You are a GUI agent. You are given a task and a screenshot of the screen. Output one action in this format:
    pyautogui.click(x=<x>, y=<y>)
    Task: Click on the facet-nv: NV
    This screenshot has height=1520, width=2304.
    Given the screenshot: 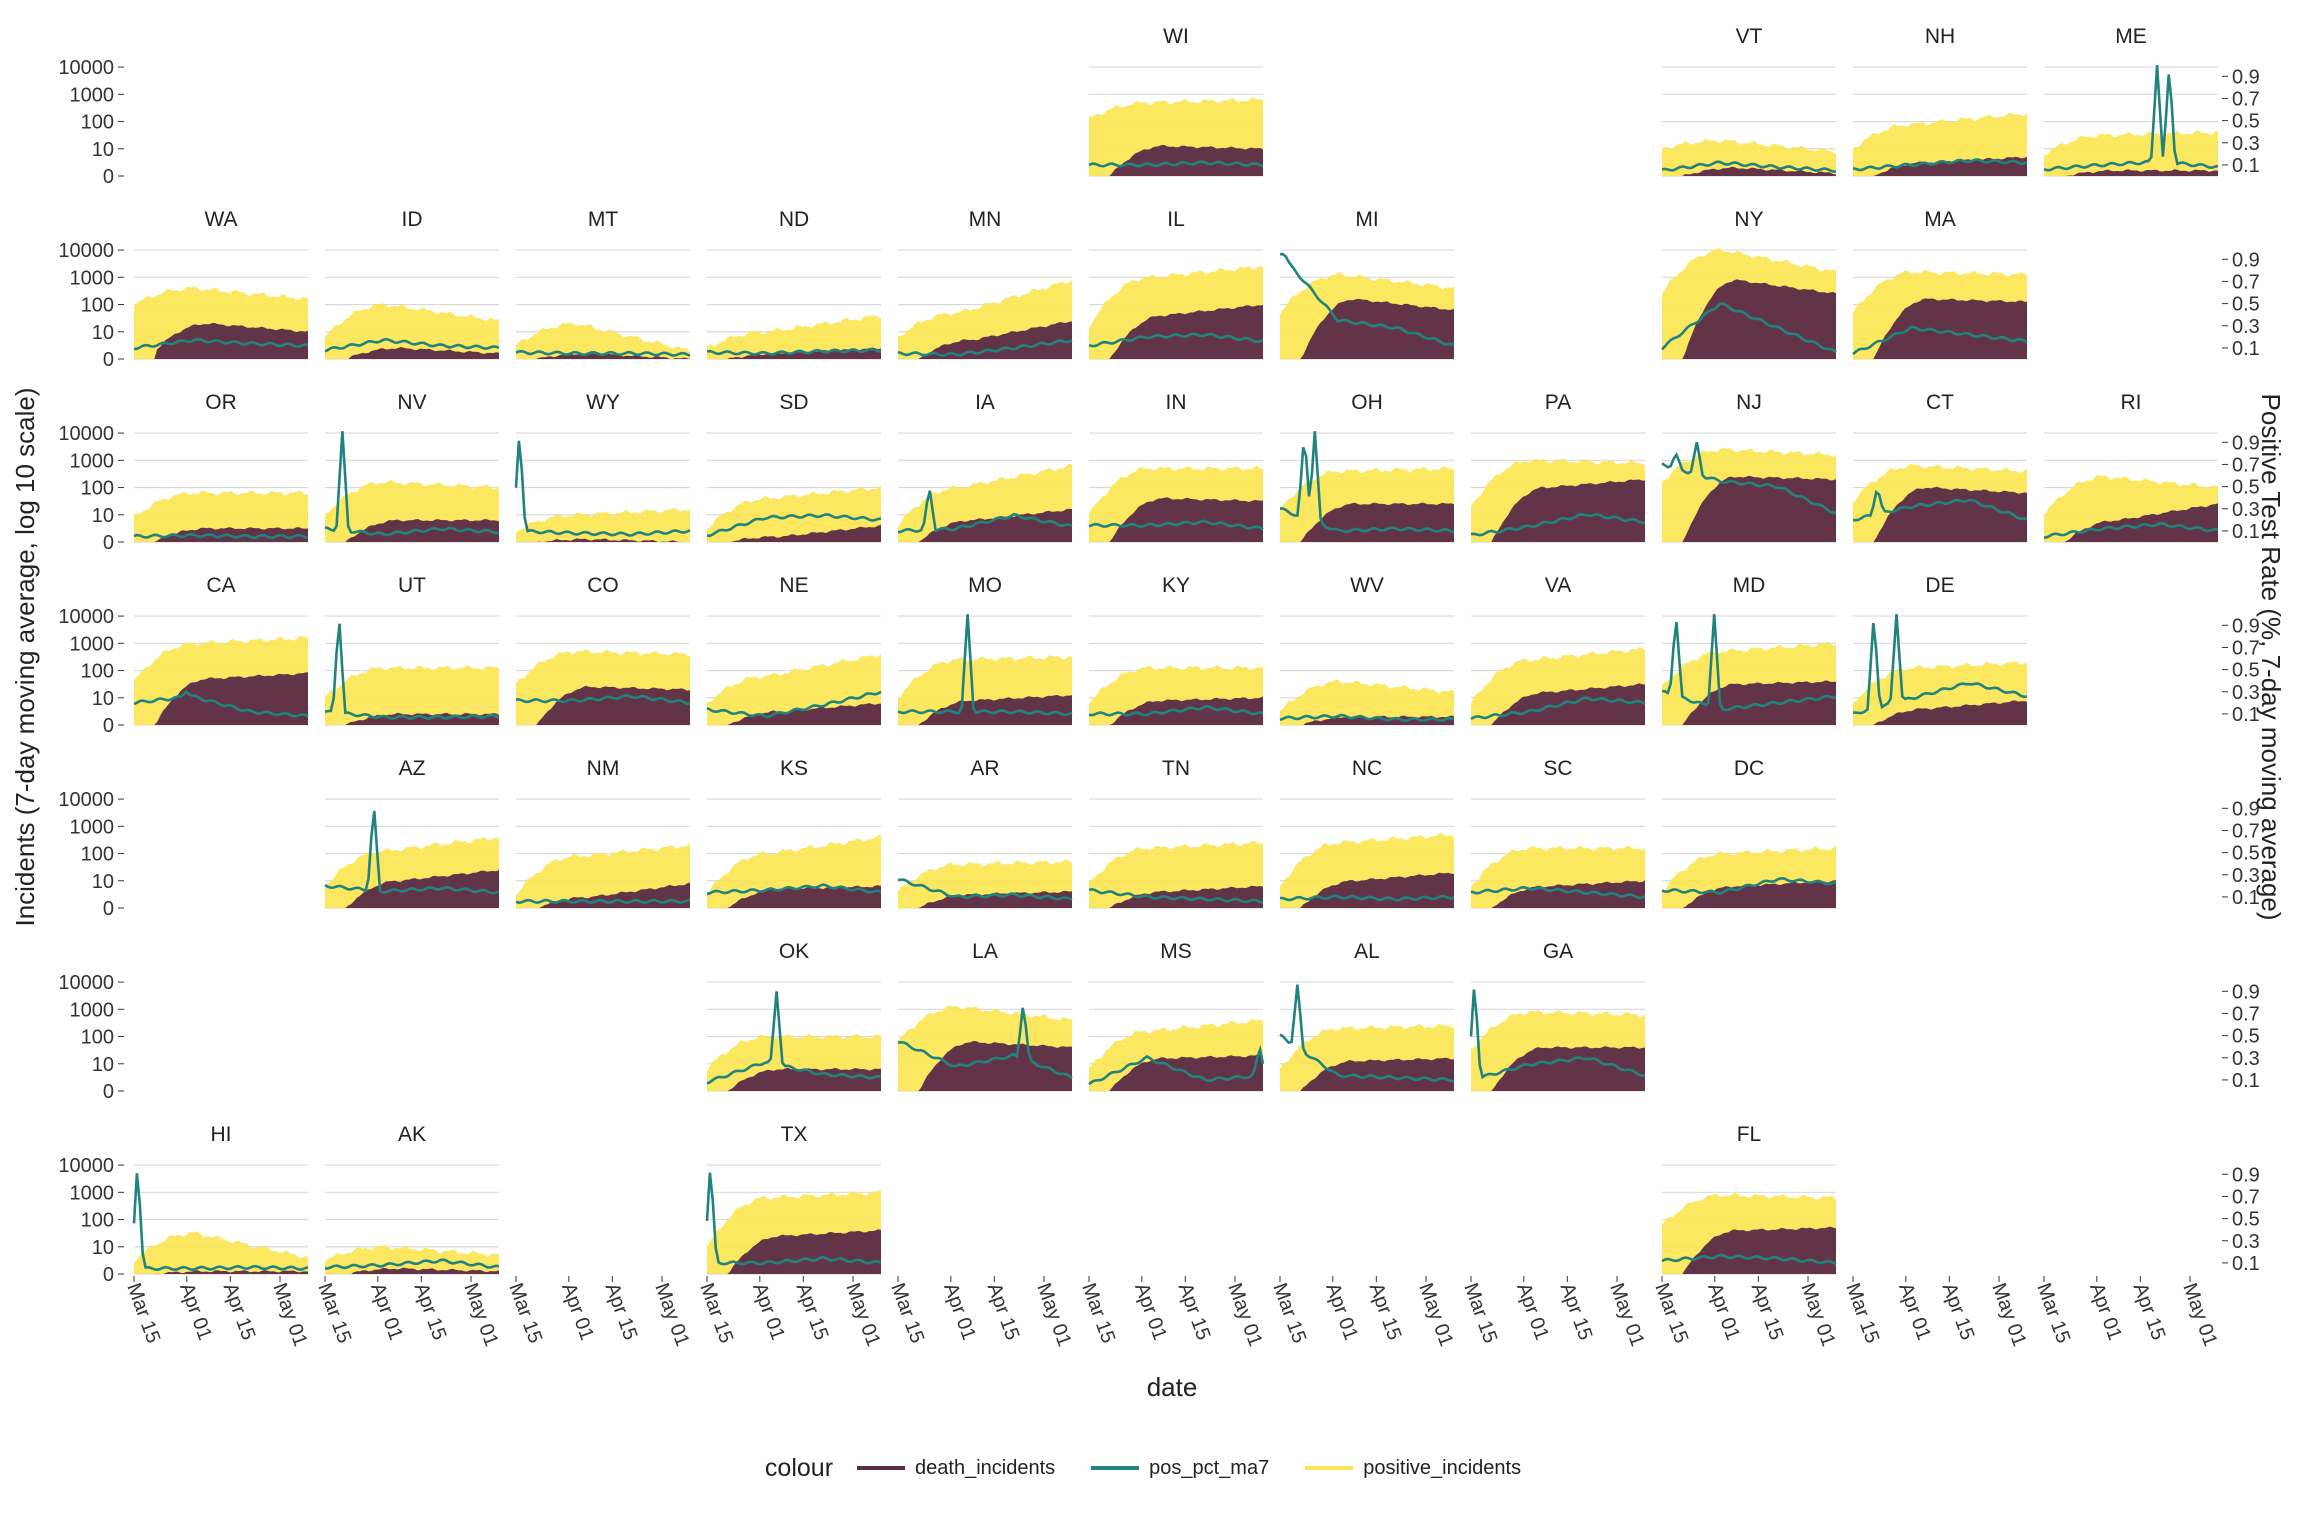 What is the action you would take?
    pyautogui.click(x=412, y=467)
    